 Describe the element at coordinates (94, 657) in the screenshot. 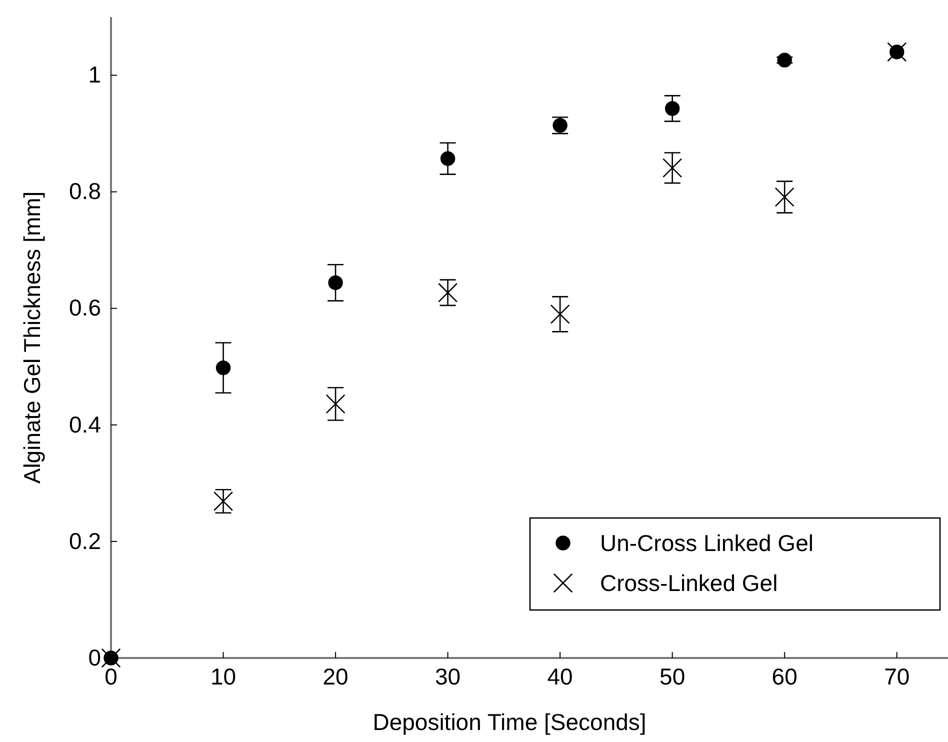

I see `y-tick-label: 0` at that location.